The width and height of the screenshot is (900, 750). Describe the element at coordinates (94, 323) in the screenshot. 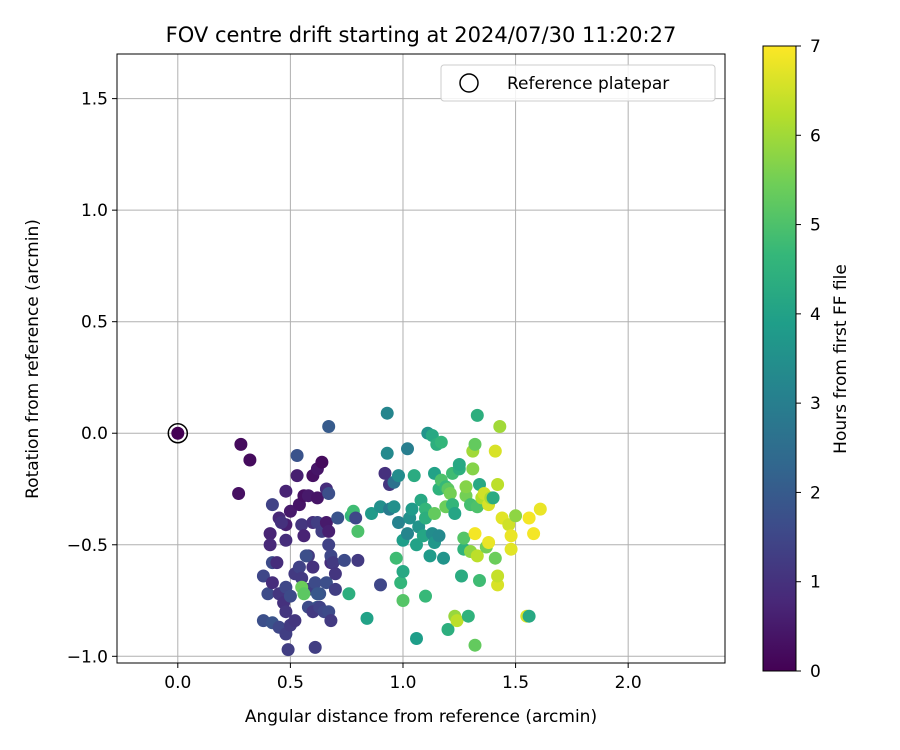

I see `y-tick-label: 0.5` at that location.